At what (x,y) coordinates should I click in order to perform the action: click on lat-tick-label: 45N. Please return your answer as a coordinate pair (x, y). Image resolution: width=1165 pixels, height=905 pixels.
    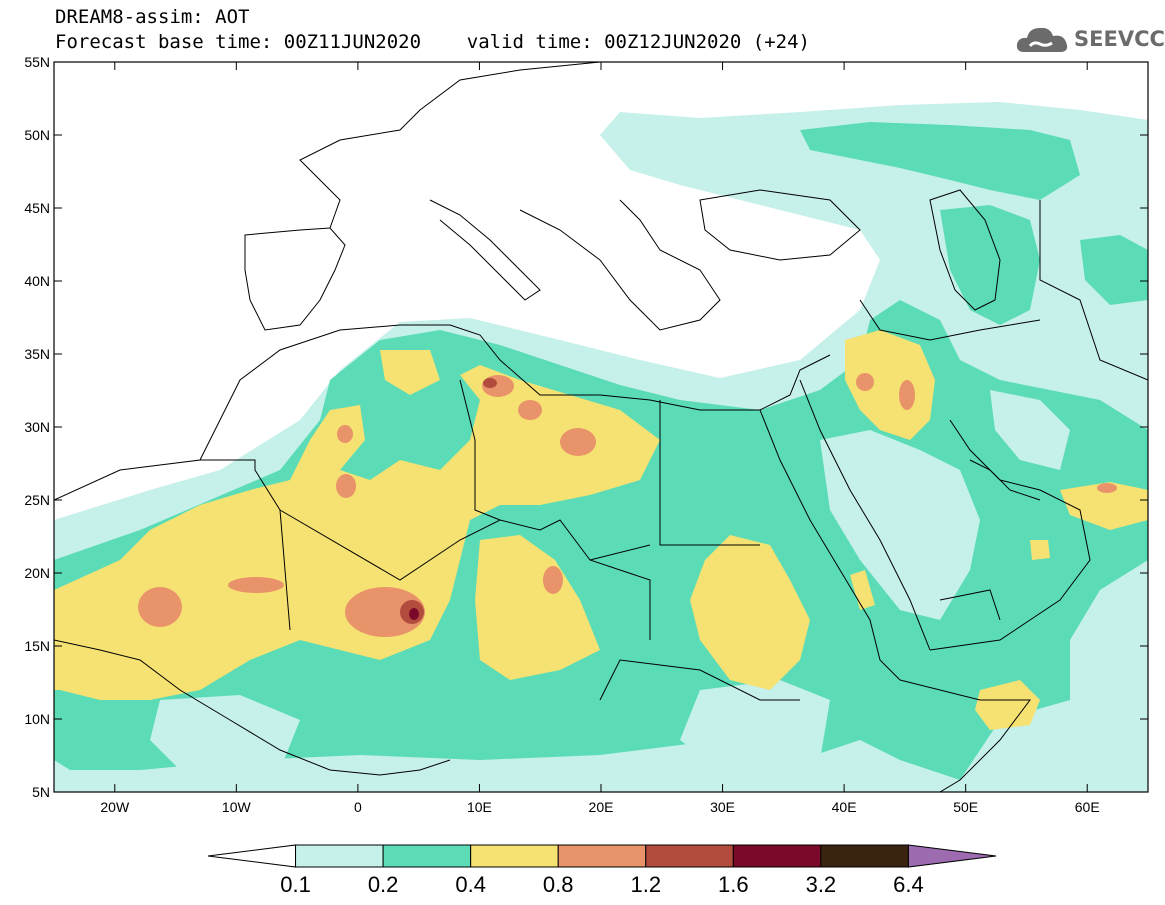
    Looking at the image, I should click on (37, 208).